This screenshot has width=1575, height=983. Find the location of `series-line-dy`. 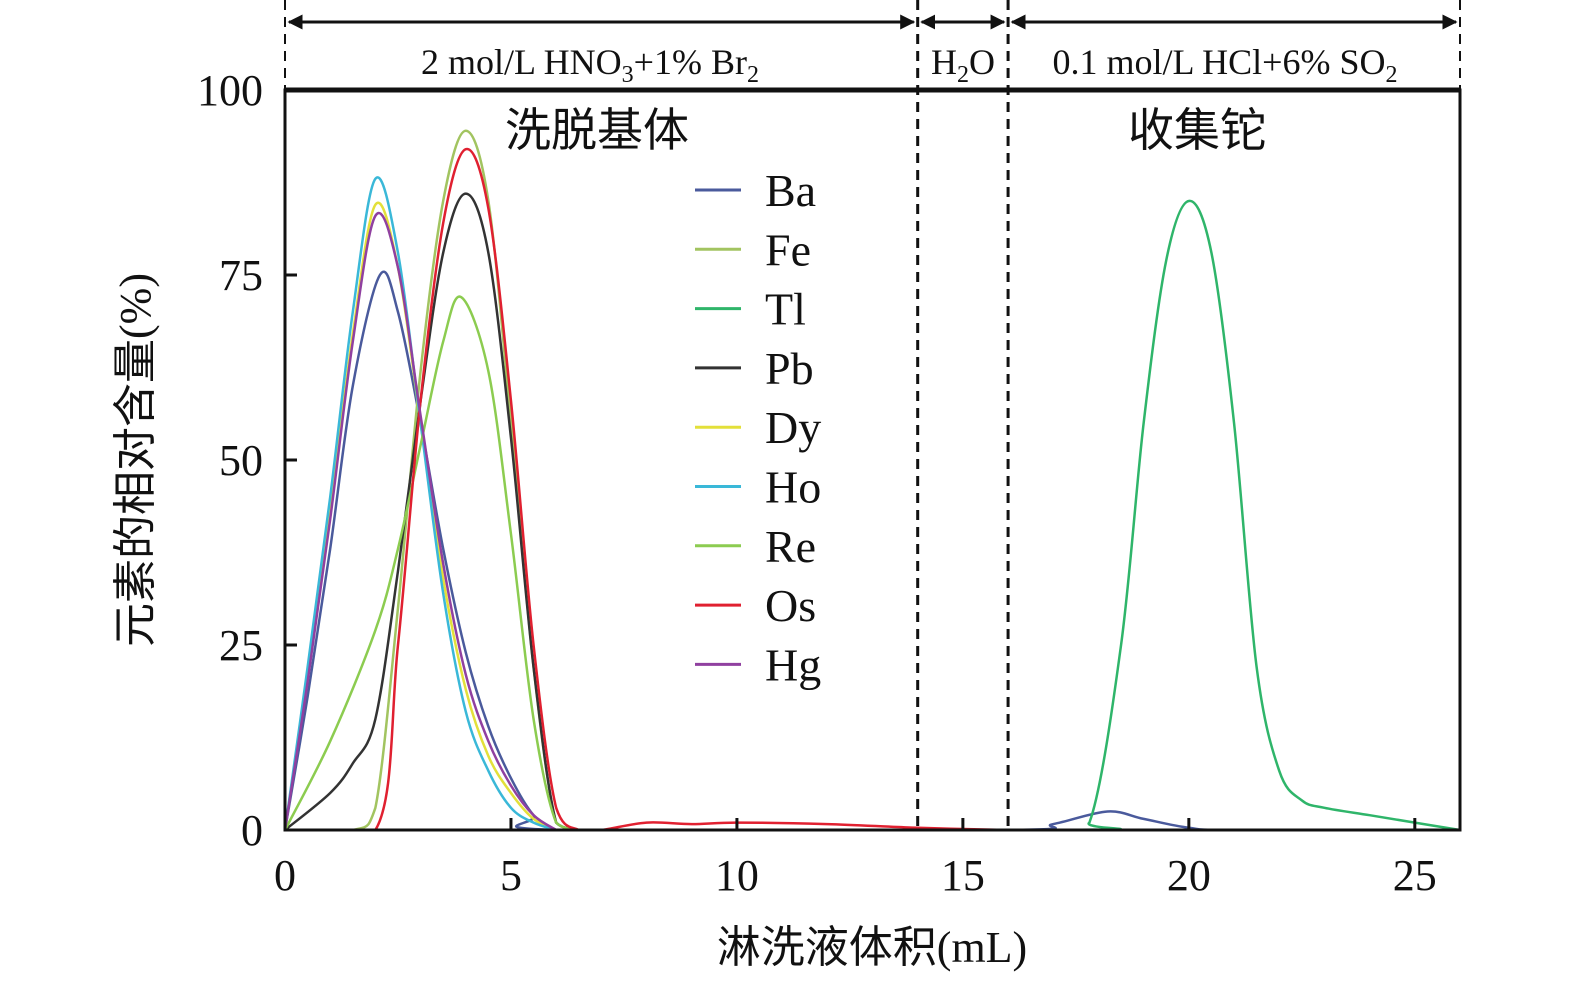

series-line-dy is located at coordinates (420, 516).